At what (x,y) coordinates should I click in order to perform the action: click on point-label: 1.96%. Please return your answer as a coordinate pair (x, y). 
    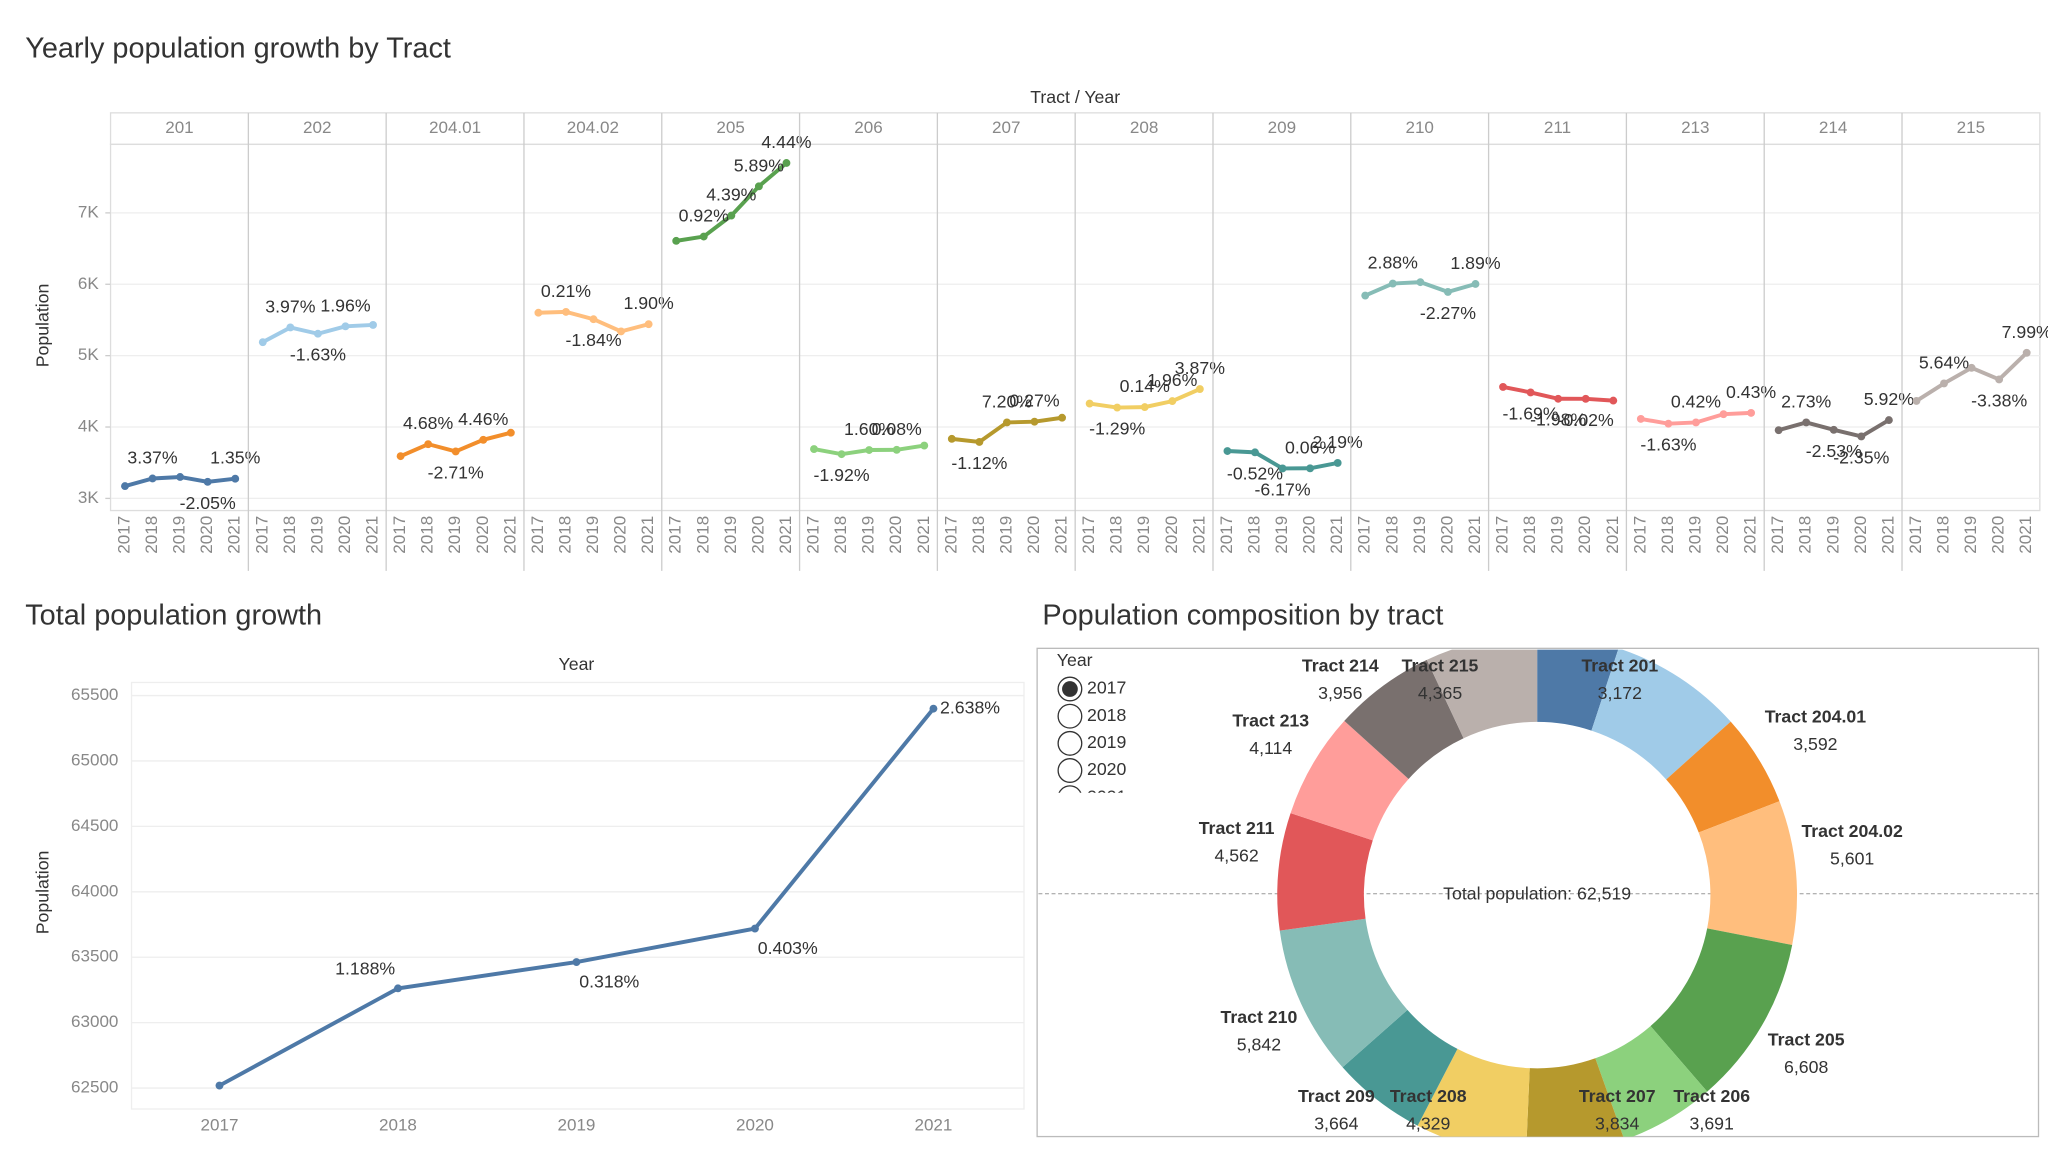
    Looking at the image, I should click on (1172, 380).